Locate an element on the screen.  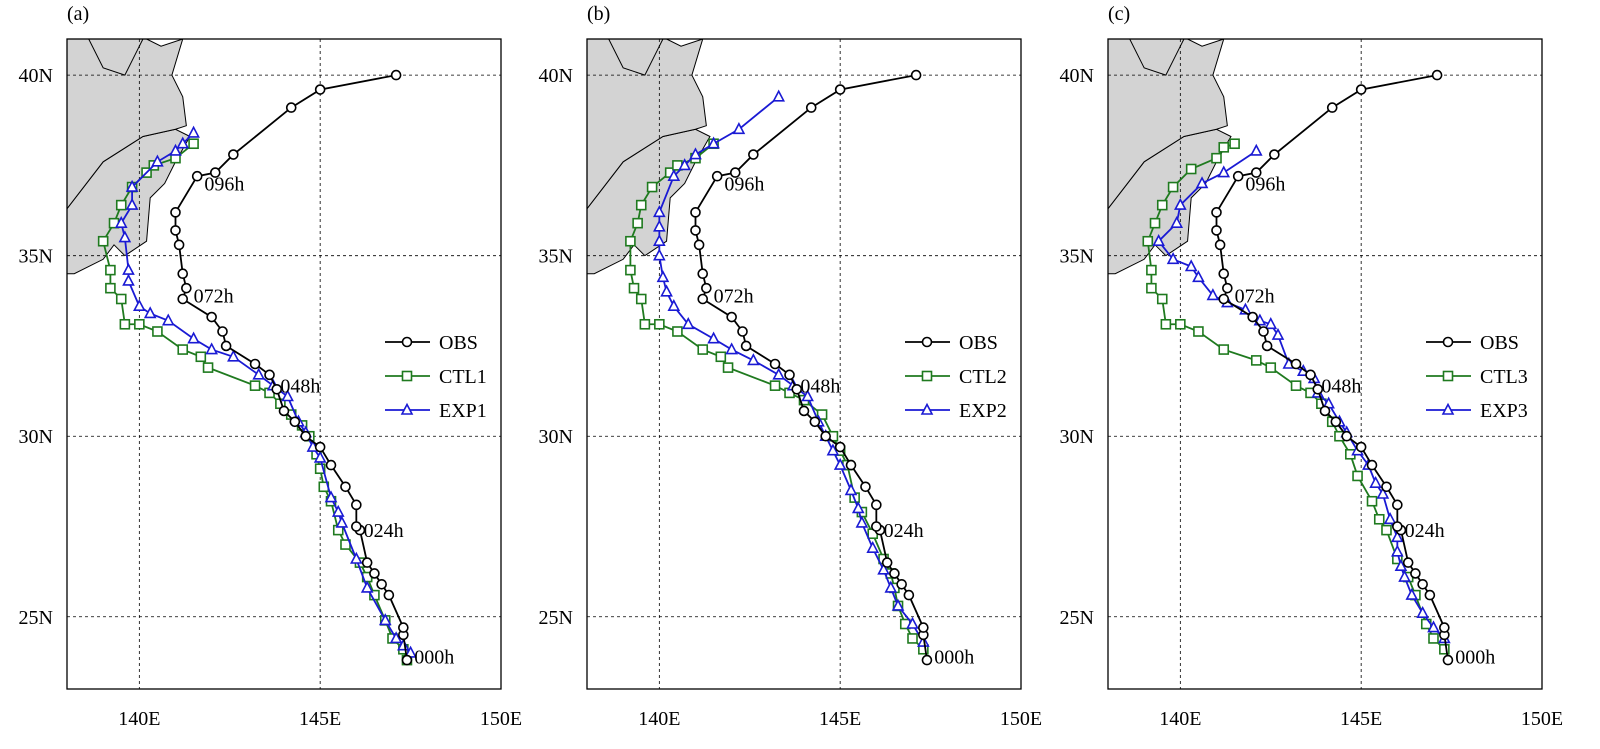
land-area is located at coordinates (647, 124).